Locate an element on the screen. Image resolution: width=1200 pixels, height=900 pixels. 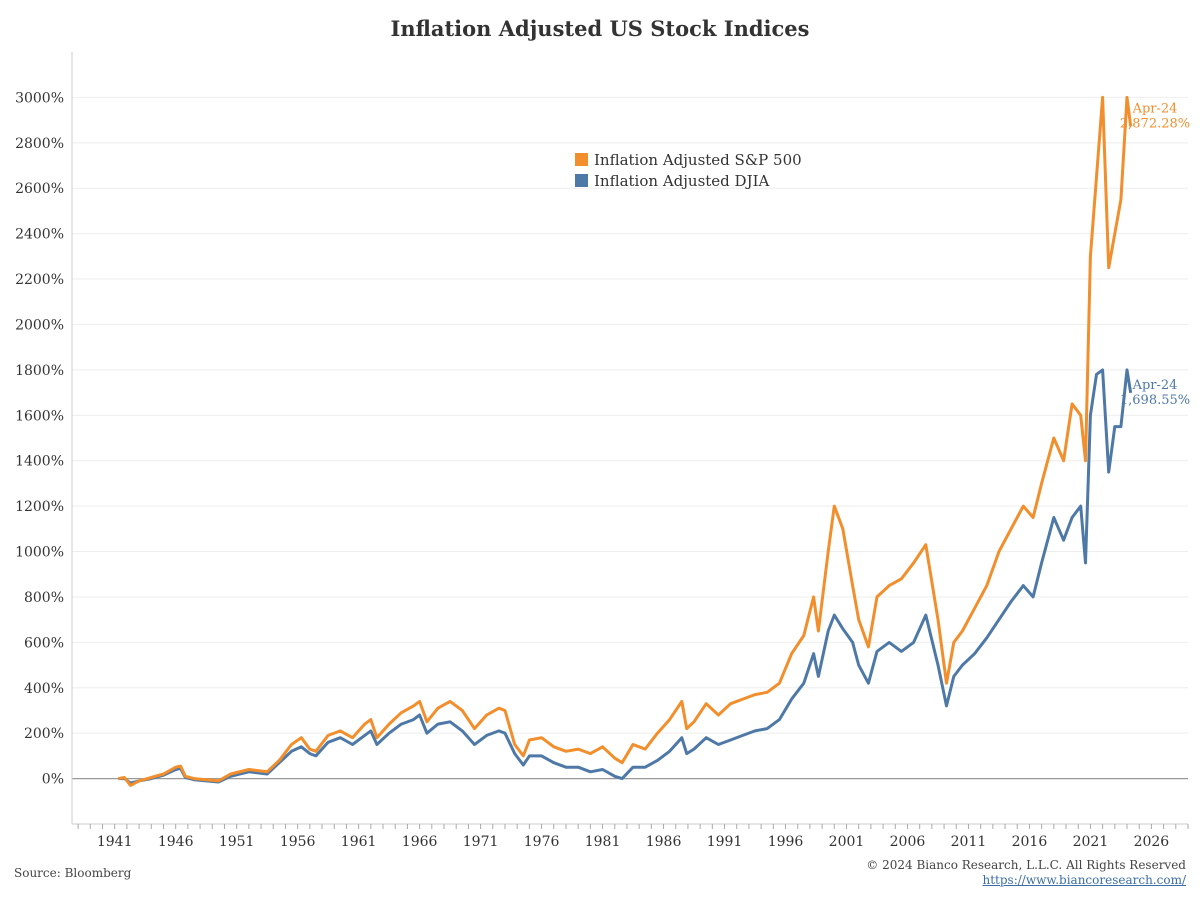
x-tick-label: 1941 is located at coordinates (115, 842).